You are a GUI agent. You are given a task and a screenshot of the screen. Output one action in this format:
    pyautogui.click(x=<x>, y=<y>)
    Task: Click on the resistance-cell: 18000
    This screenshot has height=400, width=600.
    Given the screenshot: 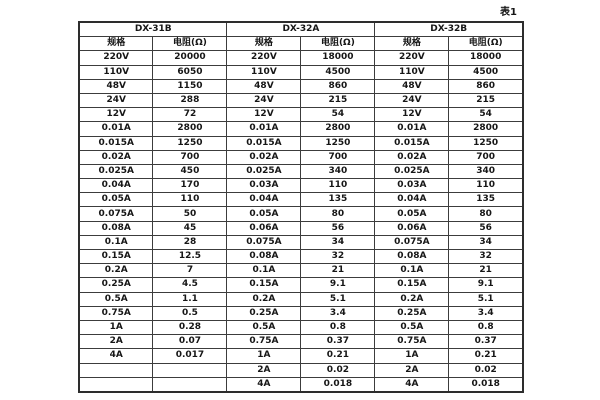 What is the action you would take?
    pyautogui.click(x=486, y=58)
    